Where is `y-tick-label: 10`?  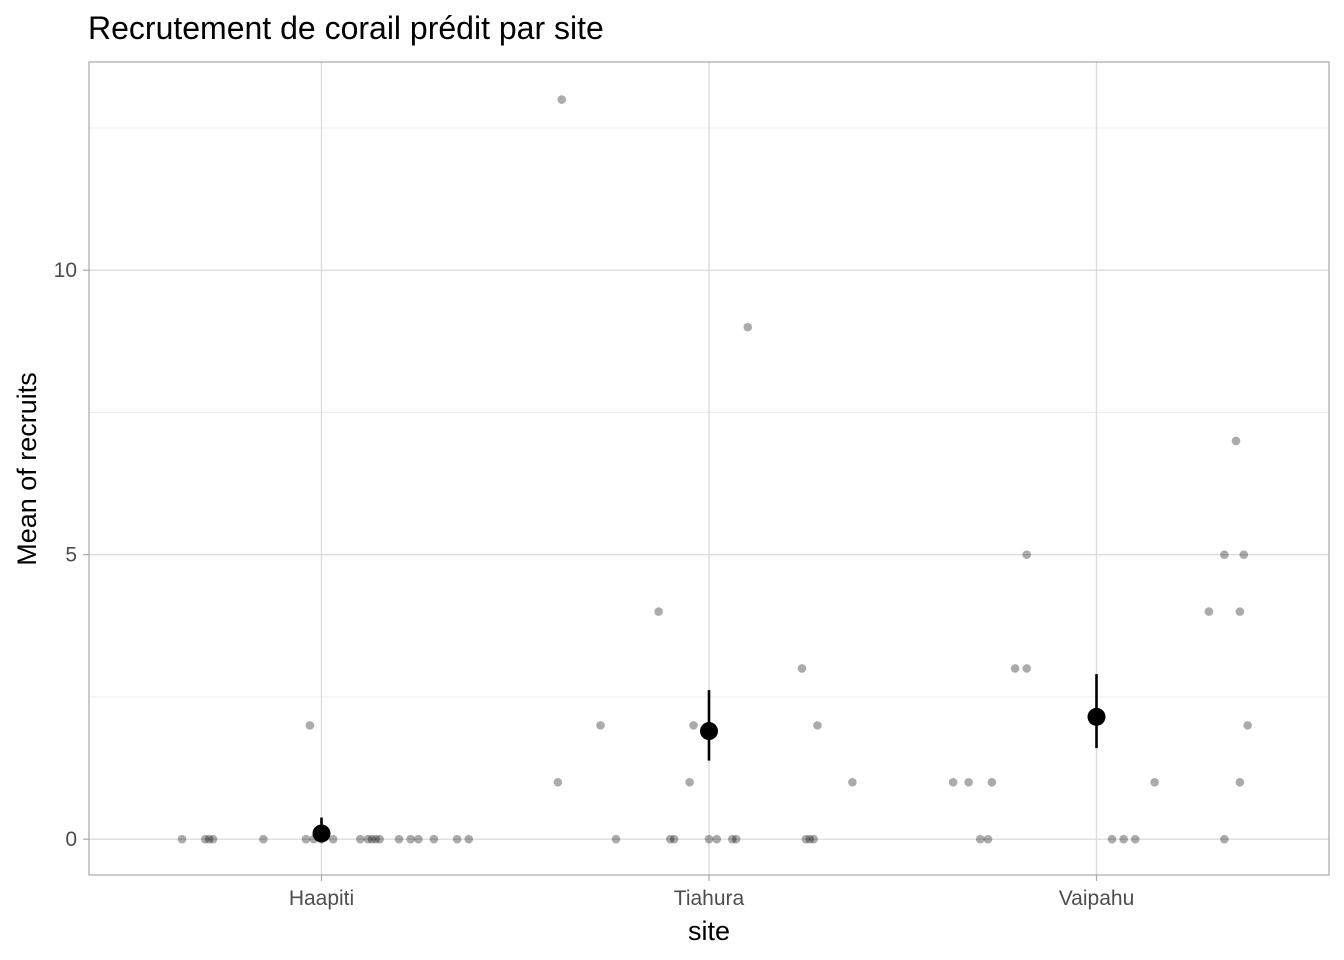 y-tick-label: 10 is located at coordinates (65, 270).